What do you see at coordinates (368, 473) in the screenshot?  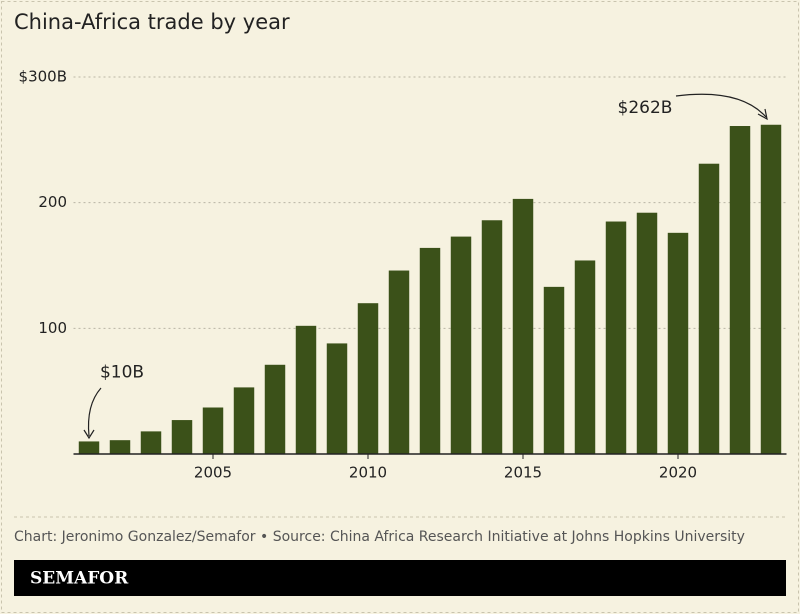 I see `x-tick-label: 2010` at bounding box center [368, 473].